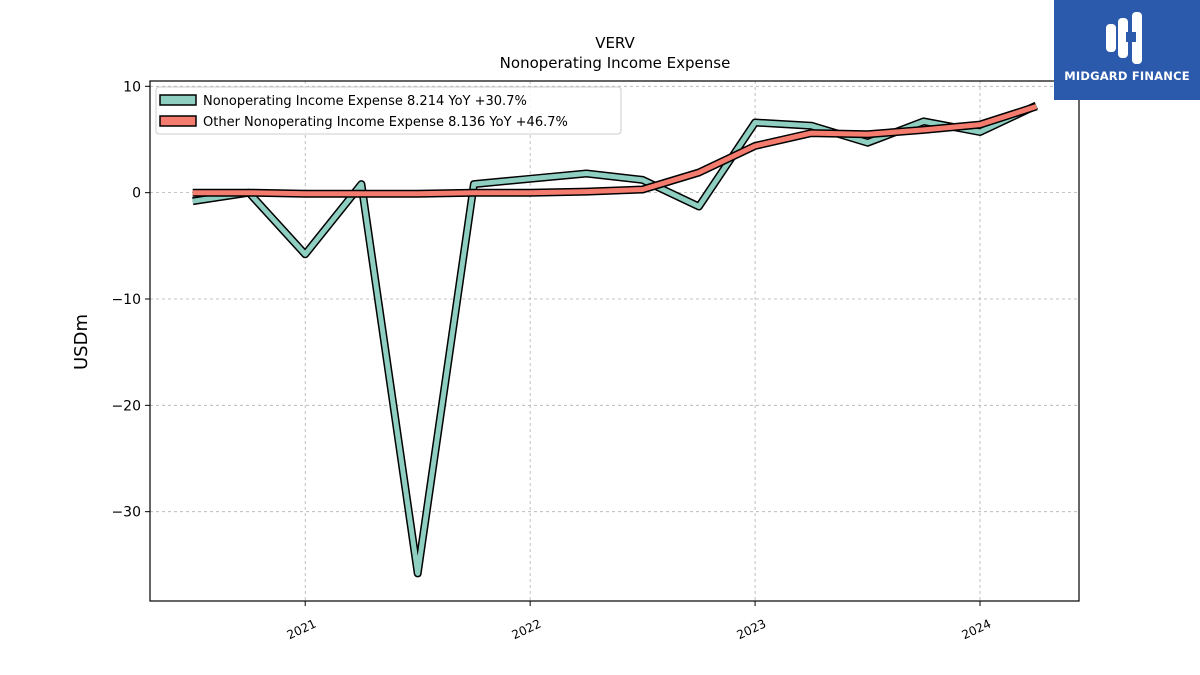  I want to click on x-ticks: 2021 2022 2023 2024, so click(639, 621).